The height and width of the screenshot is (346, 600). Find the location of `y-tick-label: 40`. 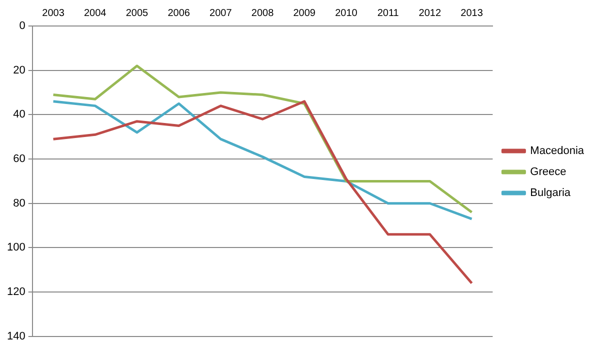

y-tick-label: 40 is located at coordinates (19, 114).